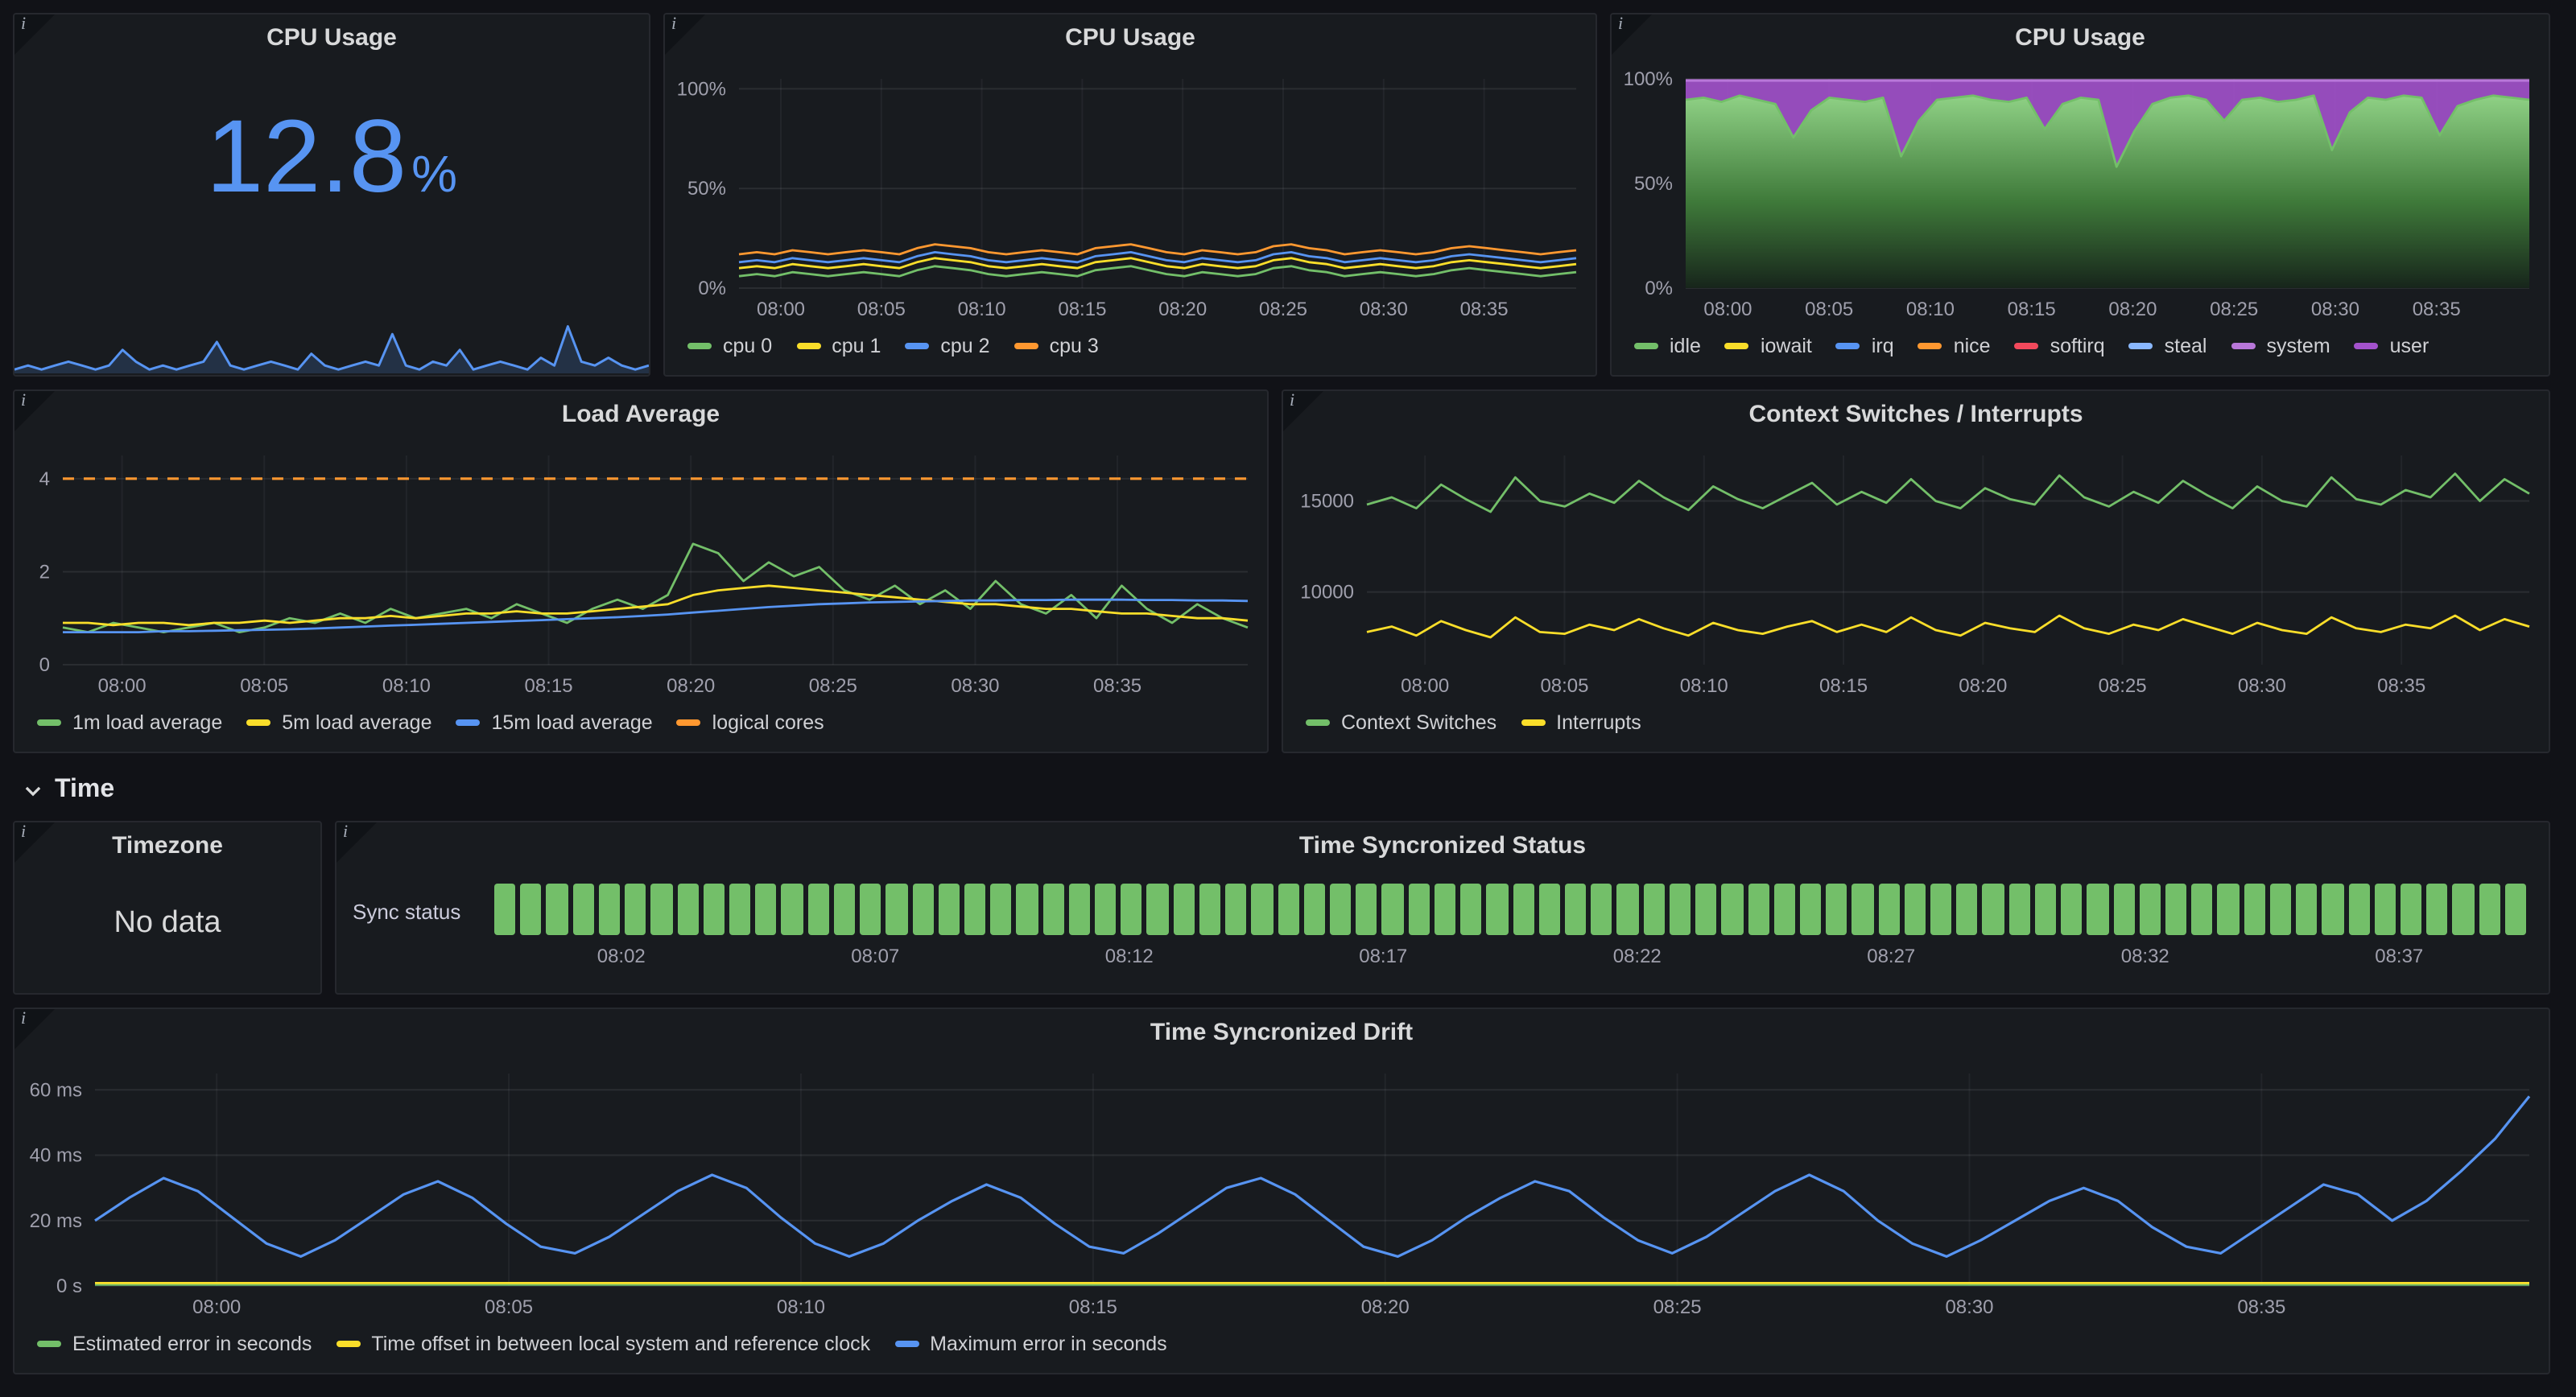 The width and height of the screenshot is (2576, 1397). Describe the element at coordinates (174, 1344) in the screenshot. I see `legend-item: Estimated error in seconds` at that location.